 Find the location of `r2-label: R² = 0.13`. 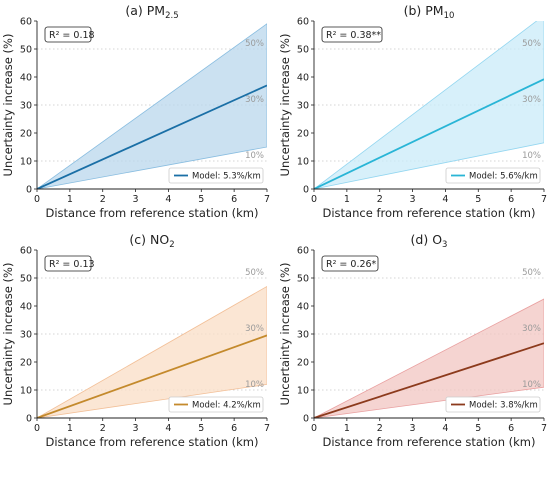

r2-label: R² = 0.13 is located at coordinates (72, 264).